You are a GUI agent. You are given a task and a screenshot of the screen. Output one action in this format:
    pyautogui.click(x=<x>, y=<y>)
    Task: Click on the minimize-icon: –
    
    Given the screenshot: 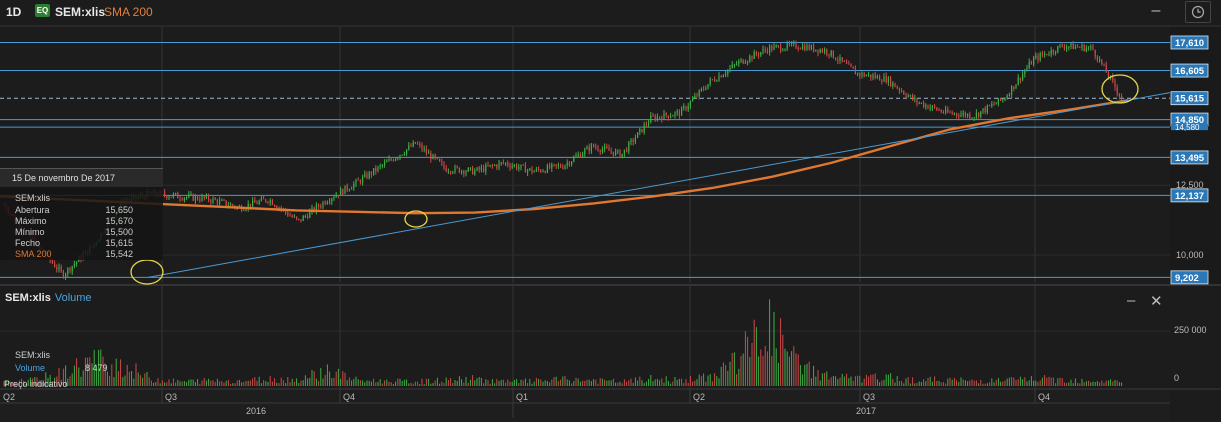 What is the action you would take?
    pyautogui.click(x=1156, y=10)
    